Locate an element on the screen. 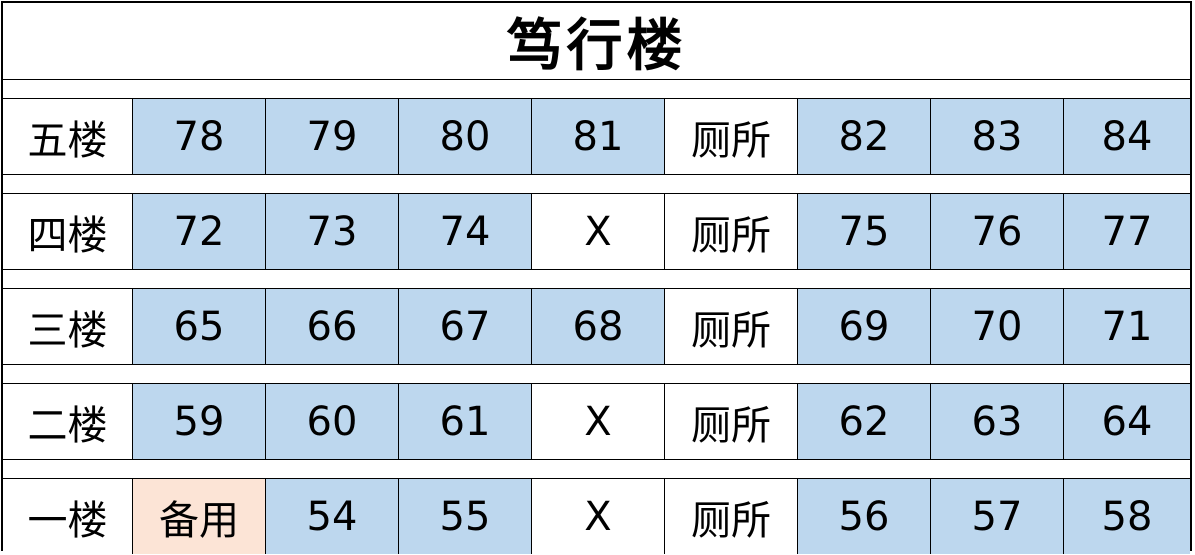 The image size is (1195, 555). room-cell: 70 is located at coordinates (997, 326).